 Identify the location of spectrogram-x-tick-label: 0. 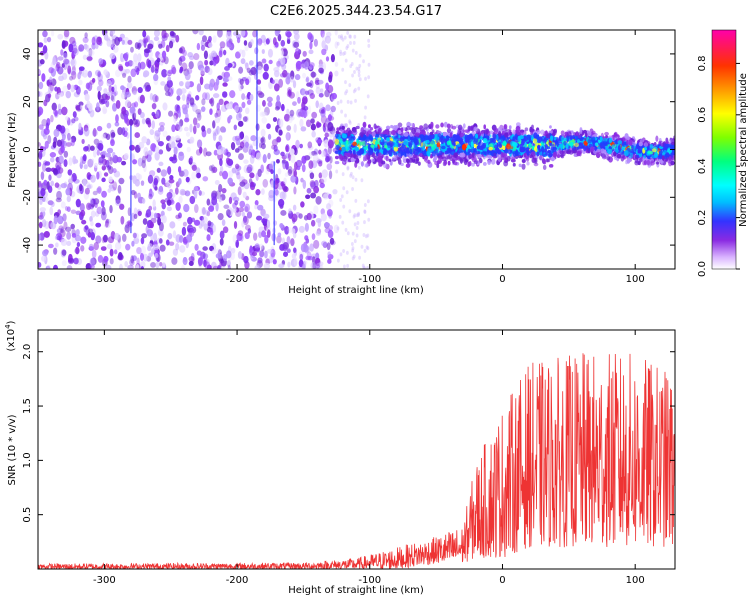
(502, 279).